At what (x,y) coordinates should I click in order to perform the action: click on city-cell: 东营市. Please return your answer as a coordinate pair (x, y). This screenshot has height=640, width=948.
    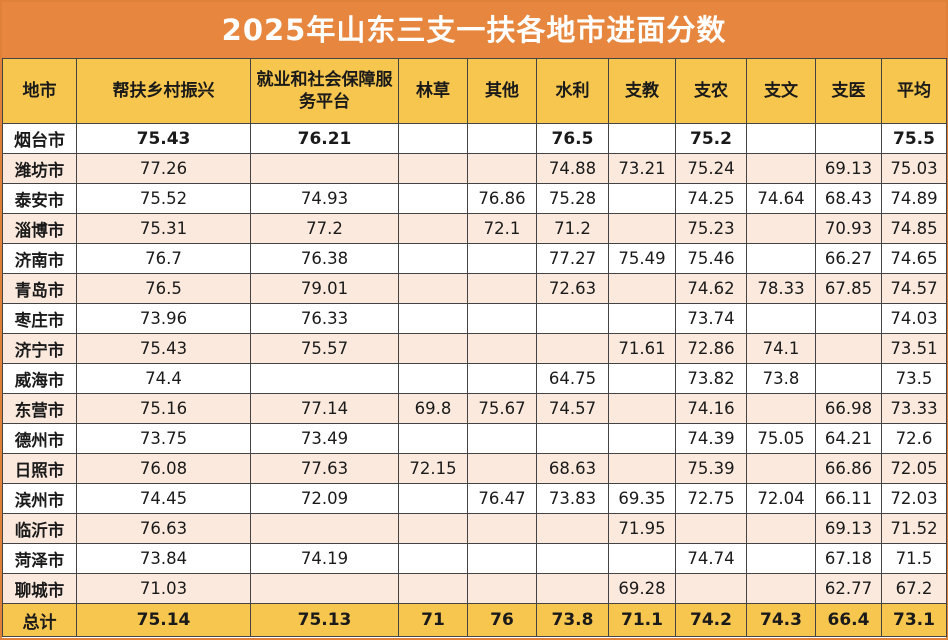
    Looking at the image, I should click on (39, 408).